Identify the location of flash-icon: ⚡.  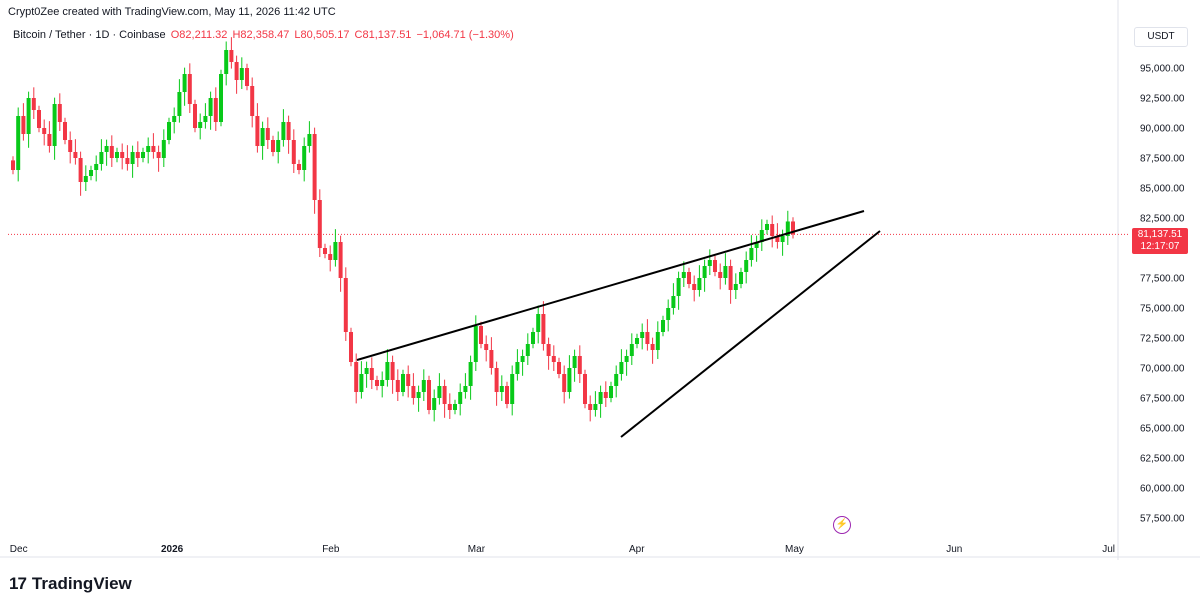
(842, 525).